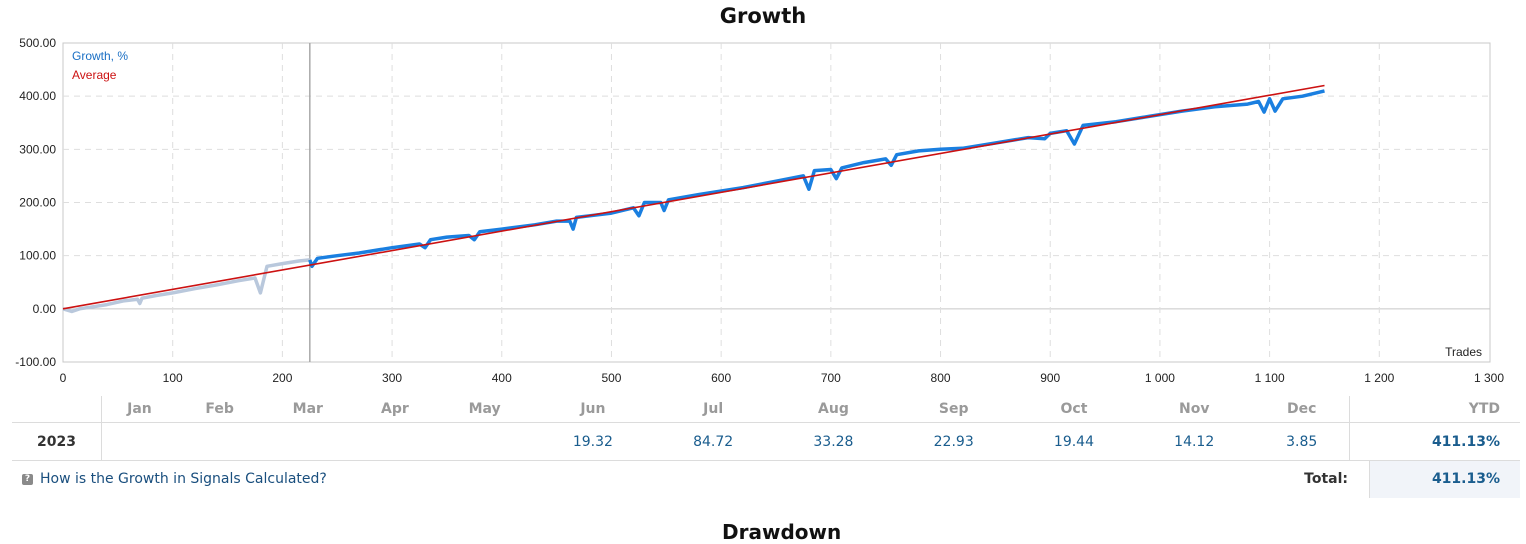 The width and height of the screenshot is (1526, 544). What do you see at coordinates (100, 65) in the screenshot?
I see `legend: Growth, % Average` at bounding box center [100, 65].